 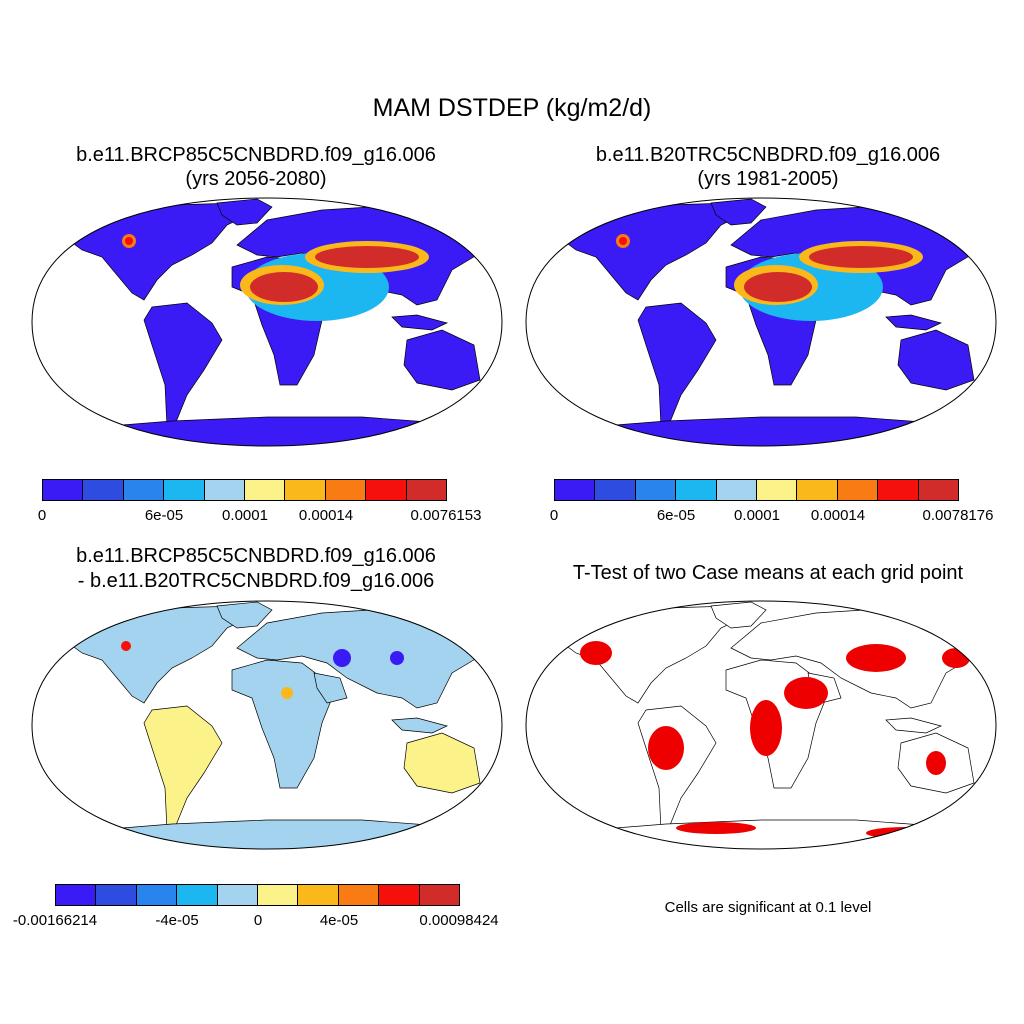 What do you see at coordinates (768, 179) in the screenshot?
I see `panel-subtitle-historical-years: (yrs 1981-2005)` at bounding box center [768, 179].